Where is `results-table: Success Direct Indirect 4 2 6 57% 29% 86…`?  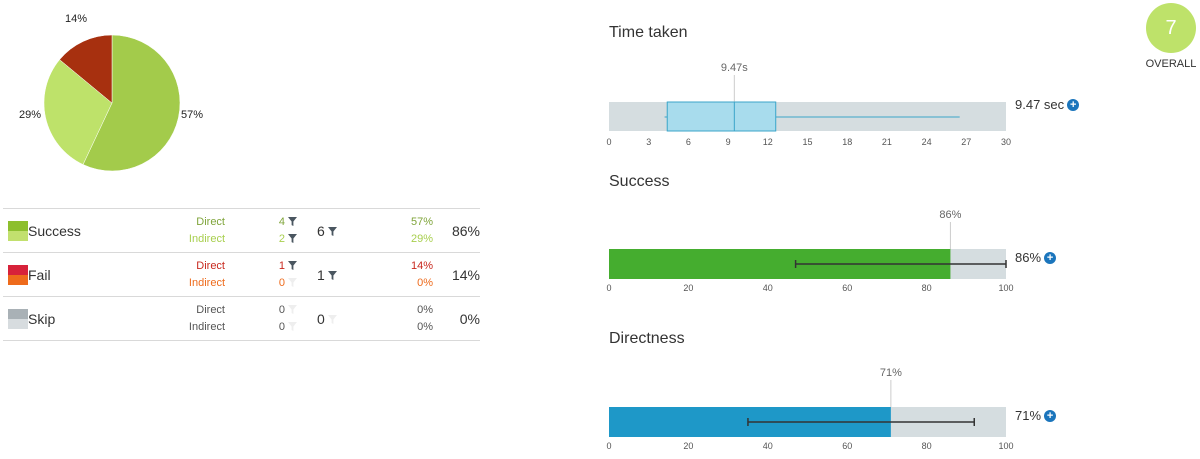 results-table: Success Direct Indirect 4 2 6 57% 29% 86… is located at coordinates (241, 274).